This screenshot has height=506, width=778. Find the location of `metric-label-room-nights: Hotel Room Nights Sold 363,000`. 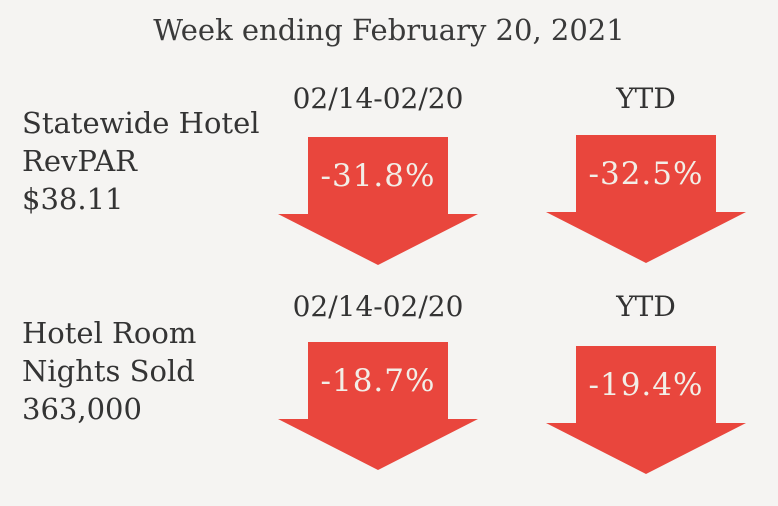

metric-label-room-nights: Hotel Room Nights Sold 363,000 is located at coordinates (147, 371).